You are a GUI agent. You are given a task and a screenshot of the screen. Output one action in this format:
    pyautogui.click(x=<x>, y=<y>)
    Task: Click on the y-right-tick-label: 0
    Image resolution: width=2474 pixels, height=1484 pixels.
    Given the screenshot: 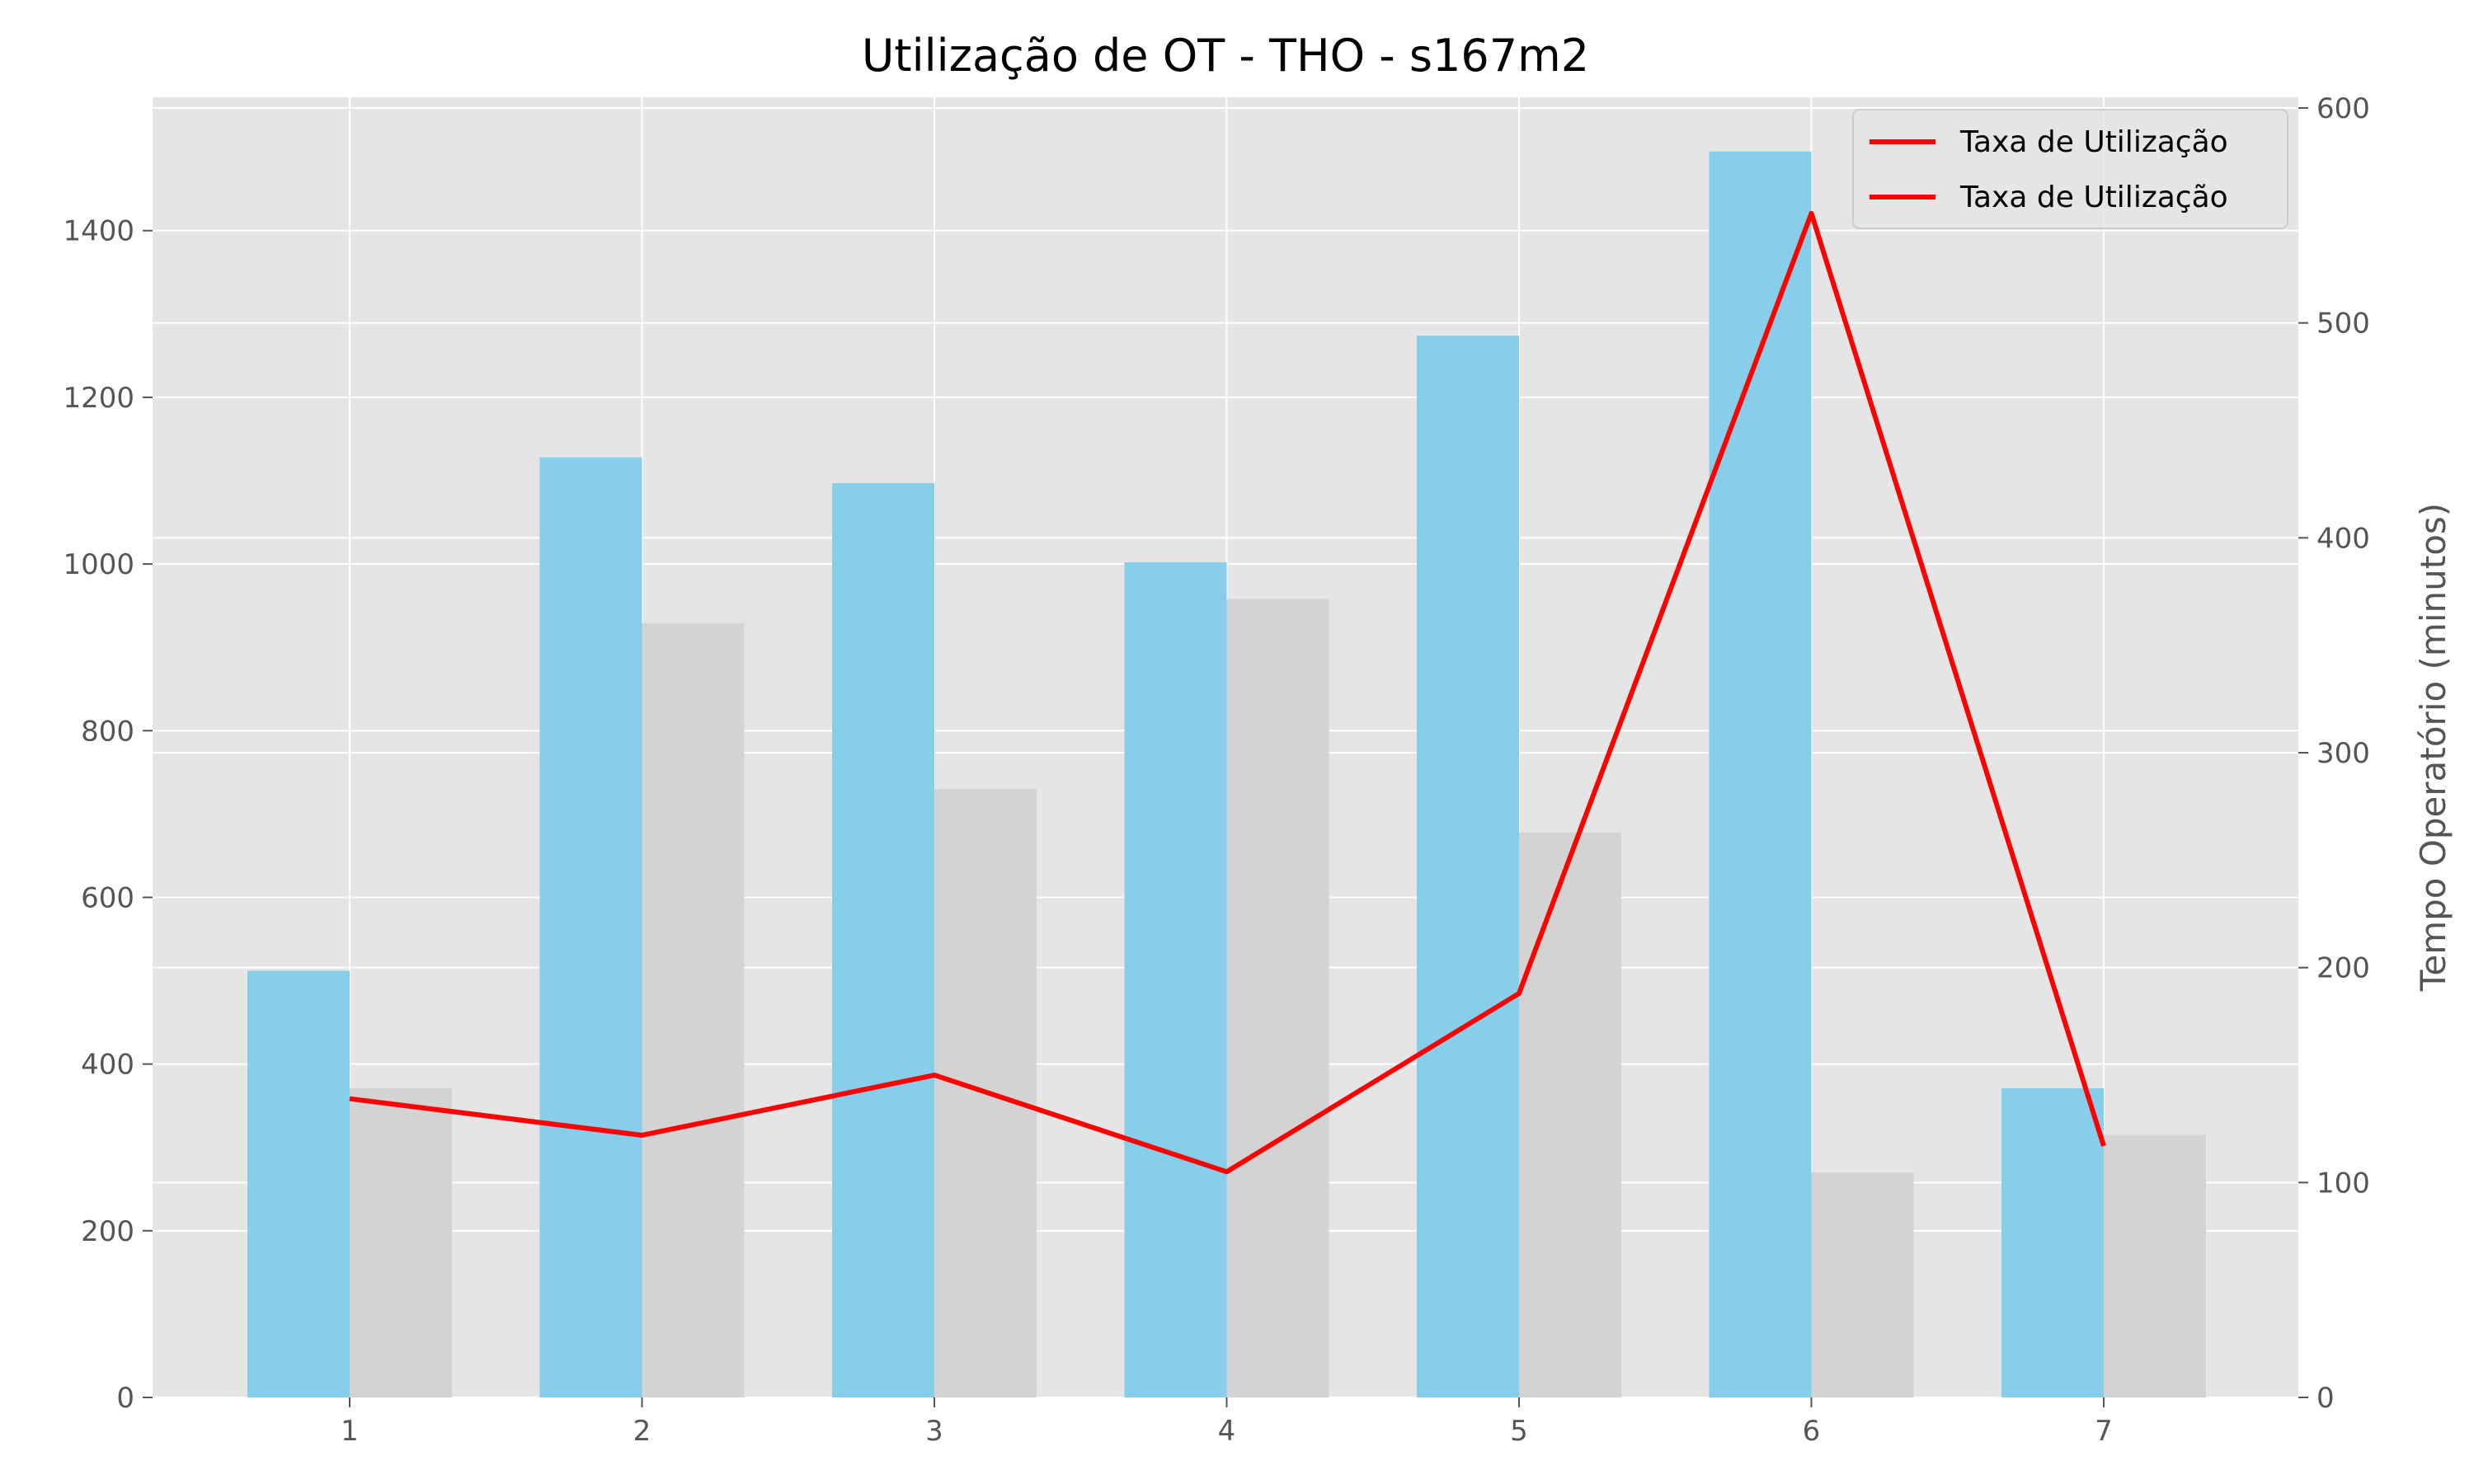 What is the action you would take?
    pyautogui.click(x=2325, y=1398)
    